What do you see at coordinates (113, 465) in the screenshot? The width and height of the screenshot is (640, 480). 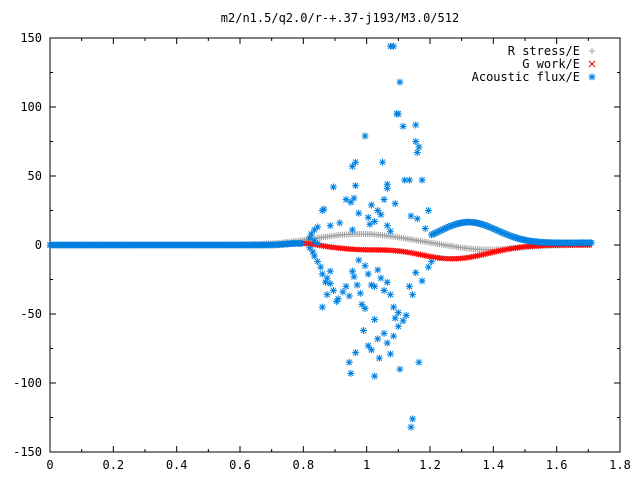 I see `x-tick-label: 0.2` at bounding box center [113, 465].